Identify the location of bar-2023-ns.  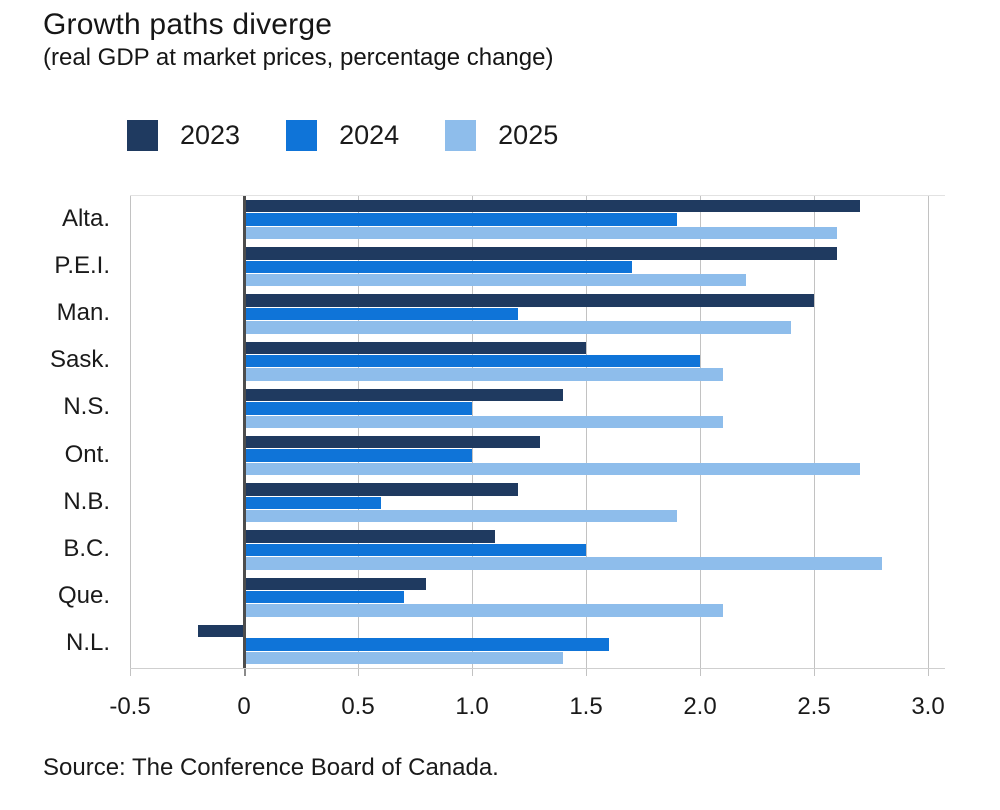
(404, 395).